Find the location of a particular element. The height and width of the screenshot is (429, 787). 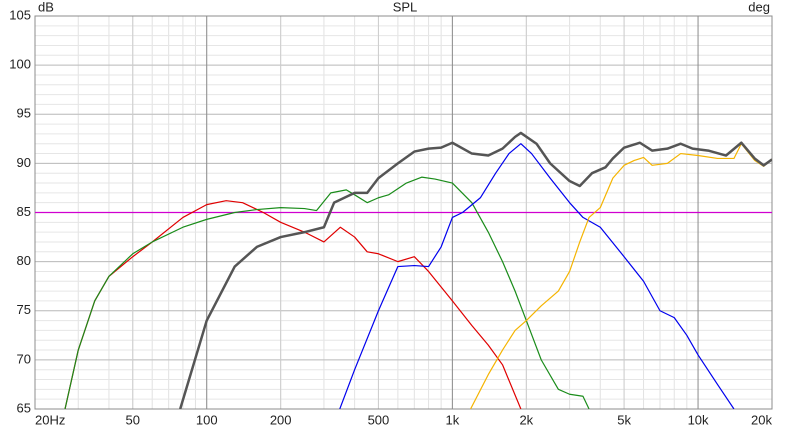

y-tick-label: 105 is located at coordinates (20, 14).